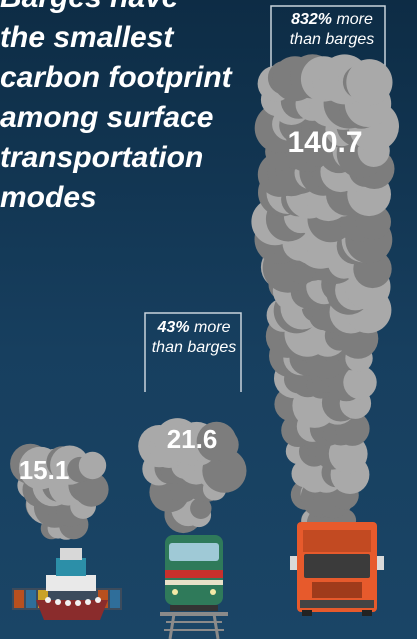 The width and height of the screenshot is (417, 639). What do you see at coordinates (59, 491) in the screenshot?
I see `plume-barge` at bounding box center [59, 491].